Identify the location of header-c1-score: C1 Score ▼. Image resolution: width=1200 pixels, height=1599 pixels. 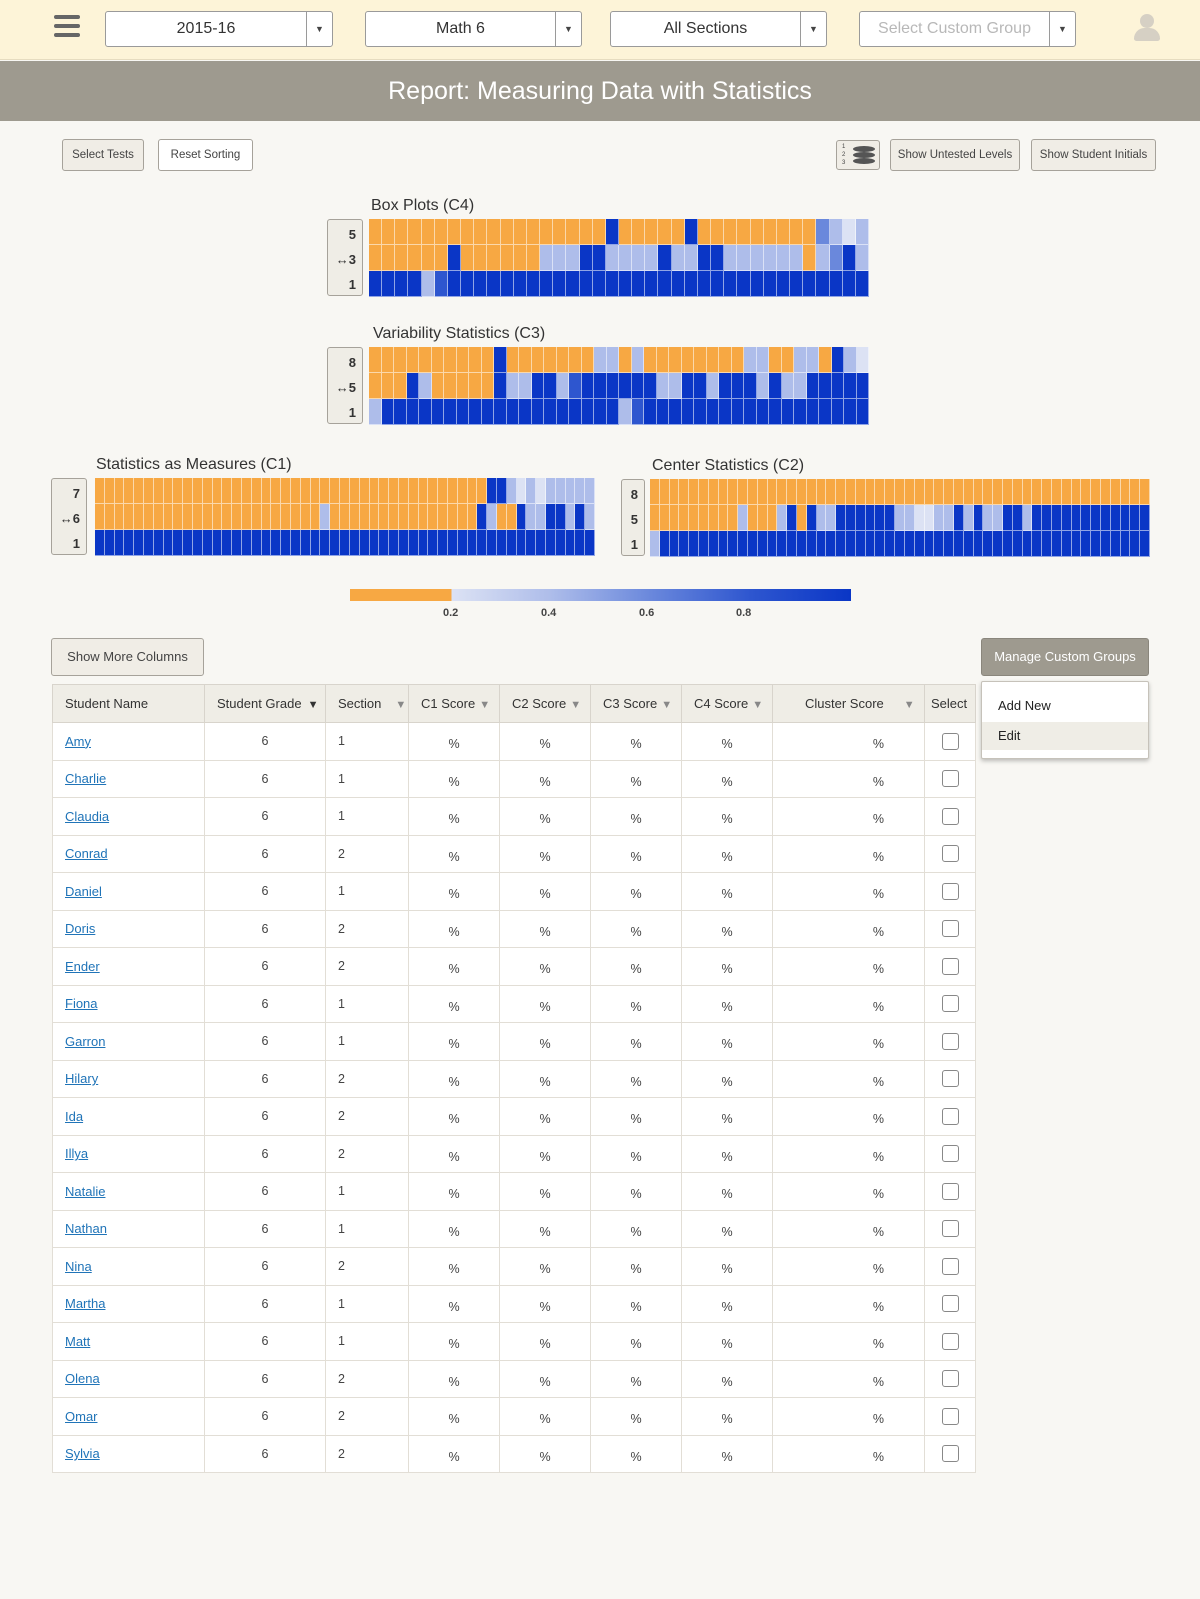
(454, 703).